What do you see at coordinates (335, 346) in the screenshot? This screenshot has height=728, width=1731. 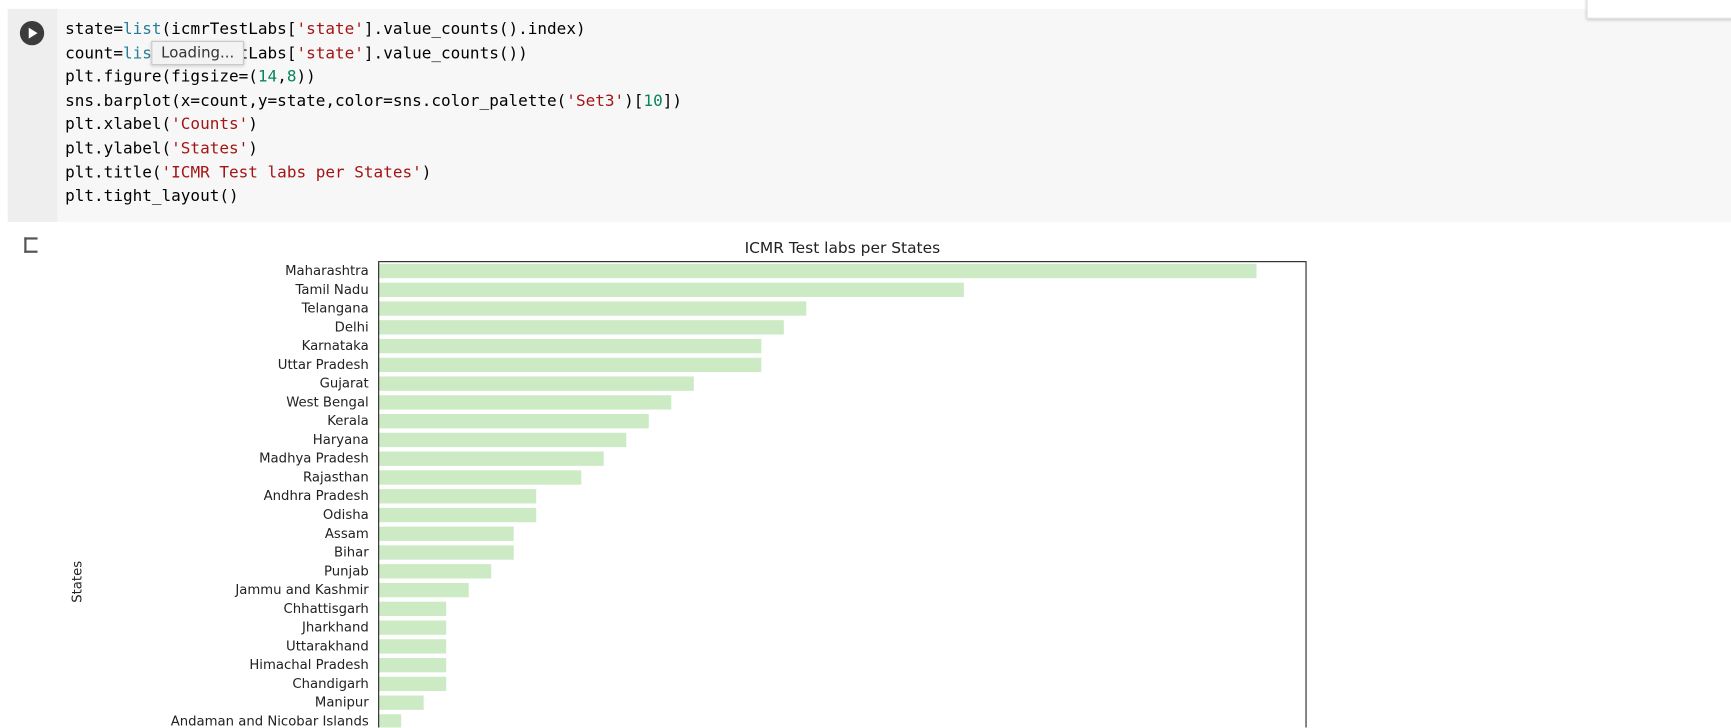 I see `y-tick-label: Karnataka` at bounding box center [335, 346].